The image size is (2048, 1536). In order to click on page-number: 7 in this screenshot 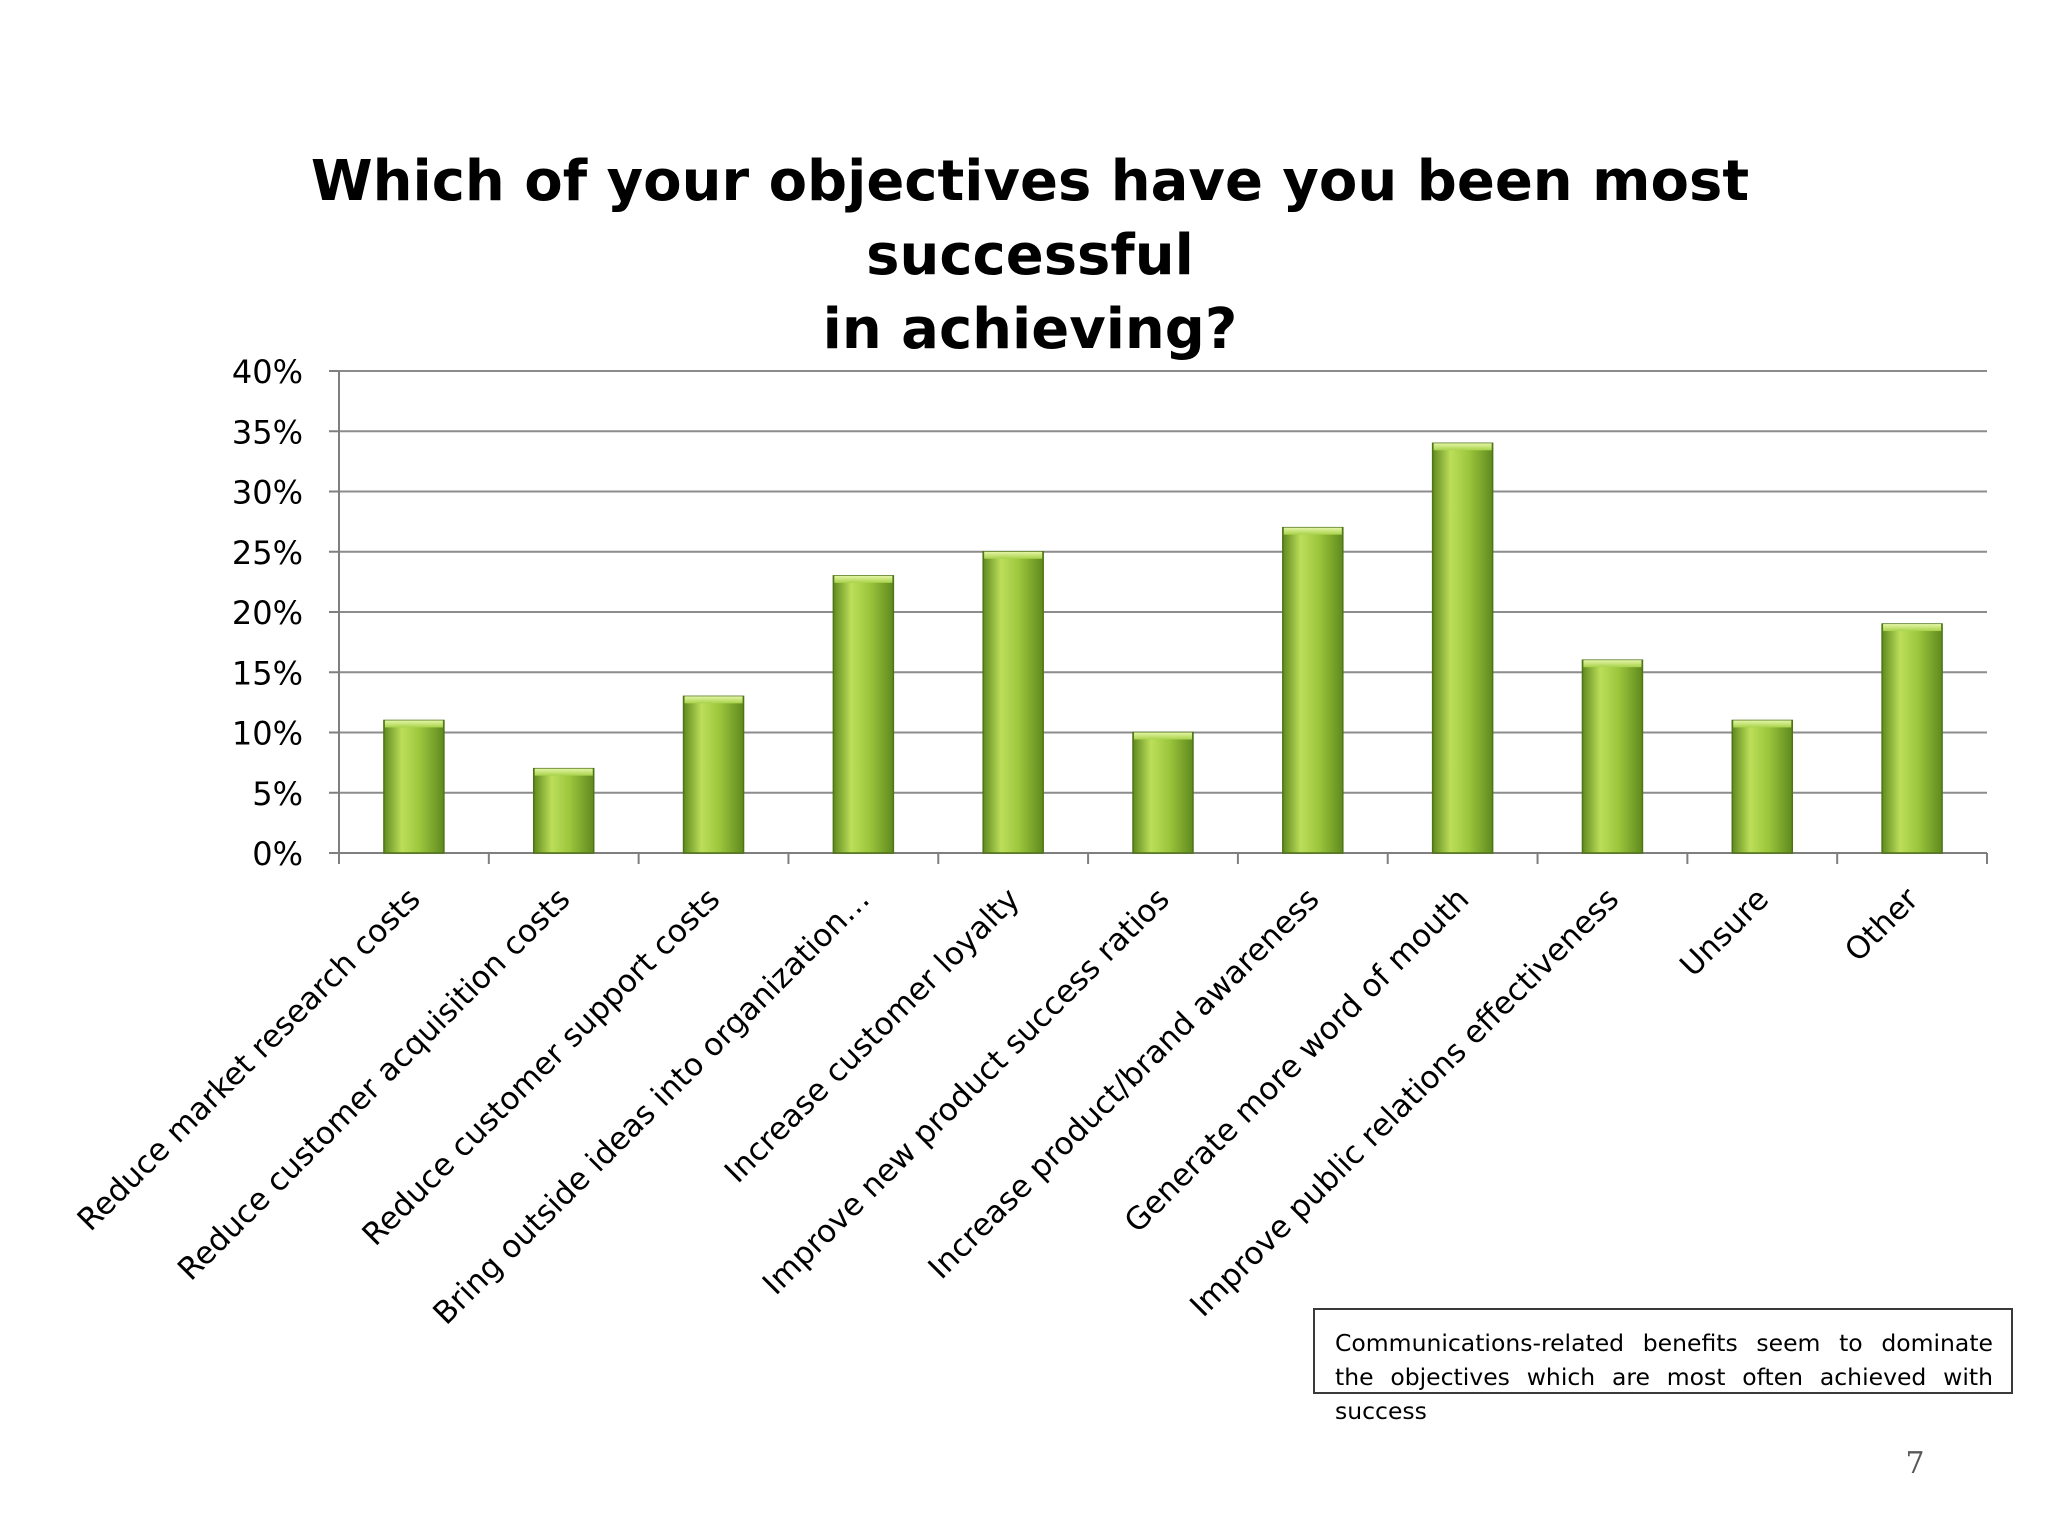, I will do `click(1915, 1463)`.